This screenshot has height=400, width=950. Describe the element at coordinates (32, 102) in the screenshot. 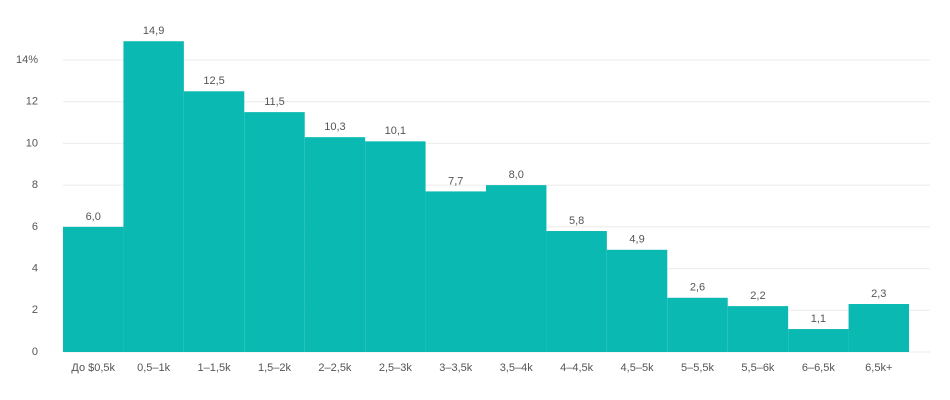

I see `y-tick-label: 12` at that location.